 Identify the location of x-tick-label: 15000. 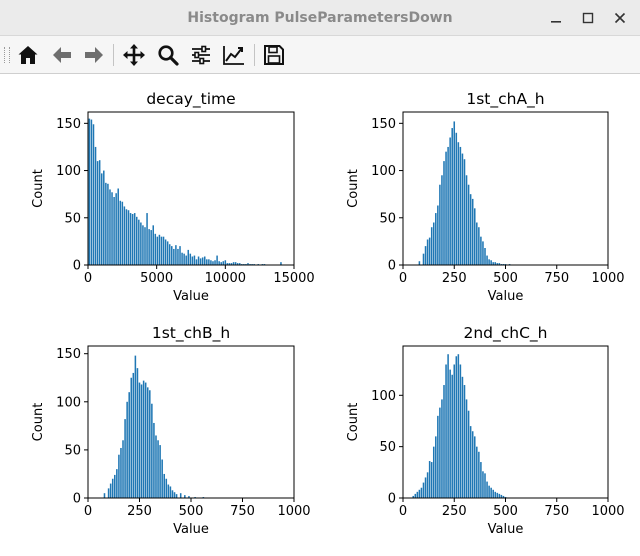
(293, 278).